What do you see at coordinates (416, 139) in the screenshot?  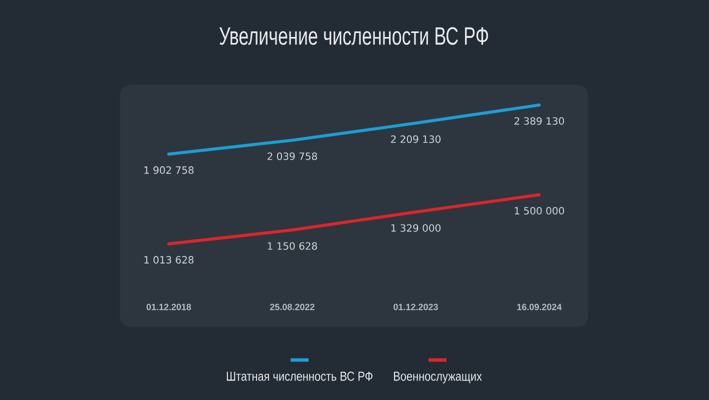 I see `data-label: 2 209 130` at bounding box center [416, 139].